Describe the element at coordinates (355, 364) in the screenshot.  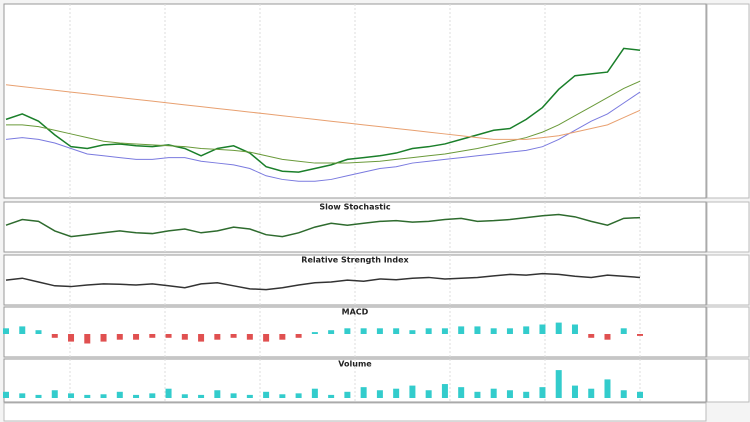
I see `panel-title: Volume` at that location.